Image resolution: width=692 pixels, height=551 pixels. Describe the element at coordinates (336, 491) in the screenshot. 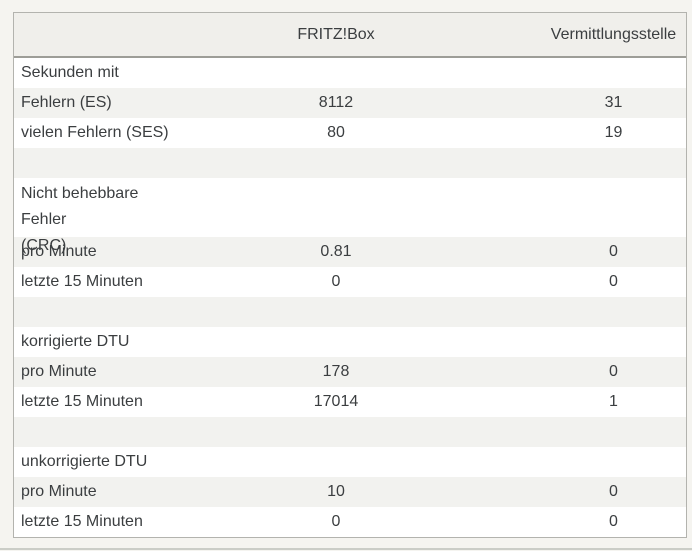

I see `fritzbox-value: 10` at that location.